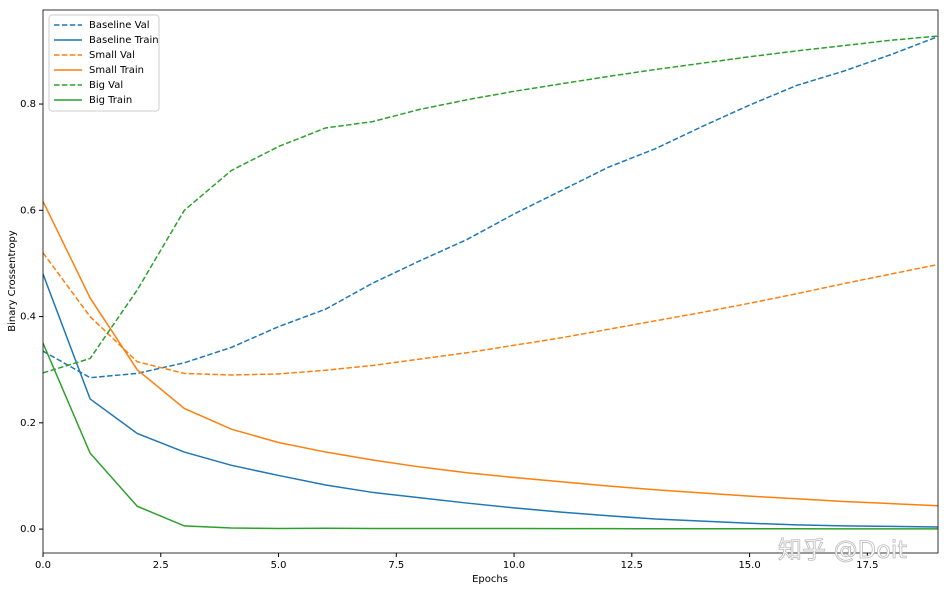 The width and height of the screenshot is (947, 592). I want to click on legend-label: Big Val, so click(106, 85).